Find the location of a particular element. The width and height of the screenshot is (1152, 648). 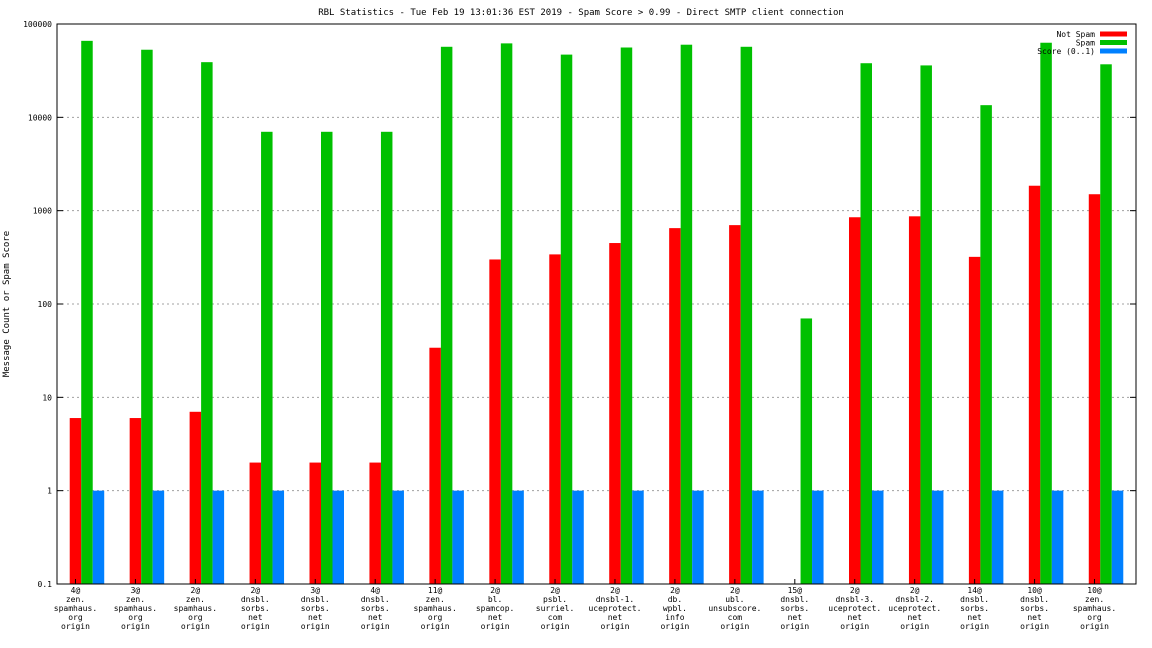

x-tick-label: 2@ dnsbl. sorbs. net origin is located at coordinates (255, 608).